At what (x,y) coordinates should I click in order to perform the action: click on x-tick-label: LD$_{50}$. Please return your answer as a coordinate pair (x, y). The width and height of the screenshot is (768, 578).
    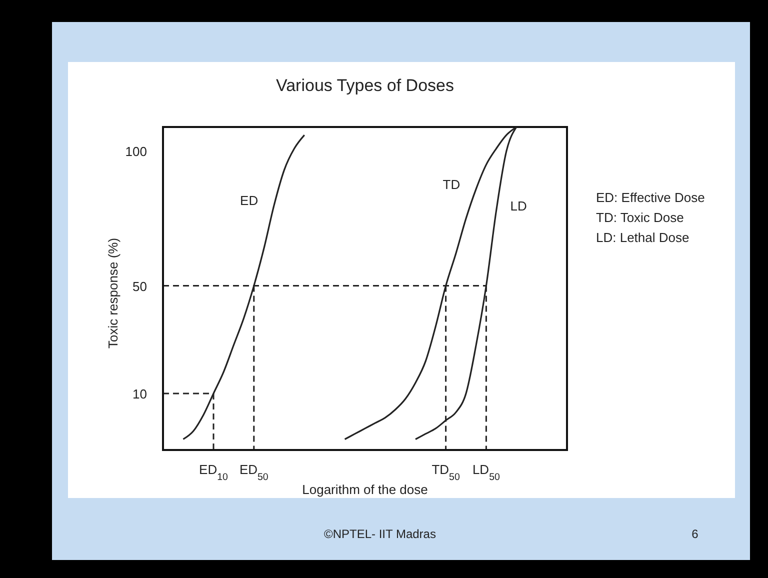
    Looking at the image, I should click on (486, 472).